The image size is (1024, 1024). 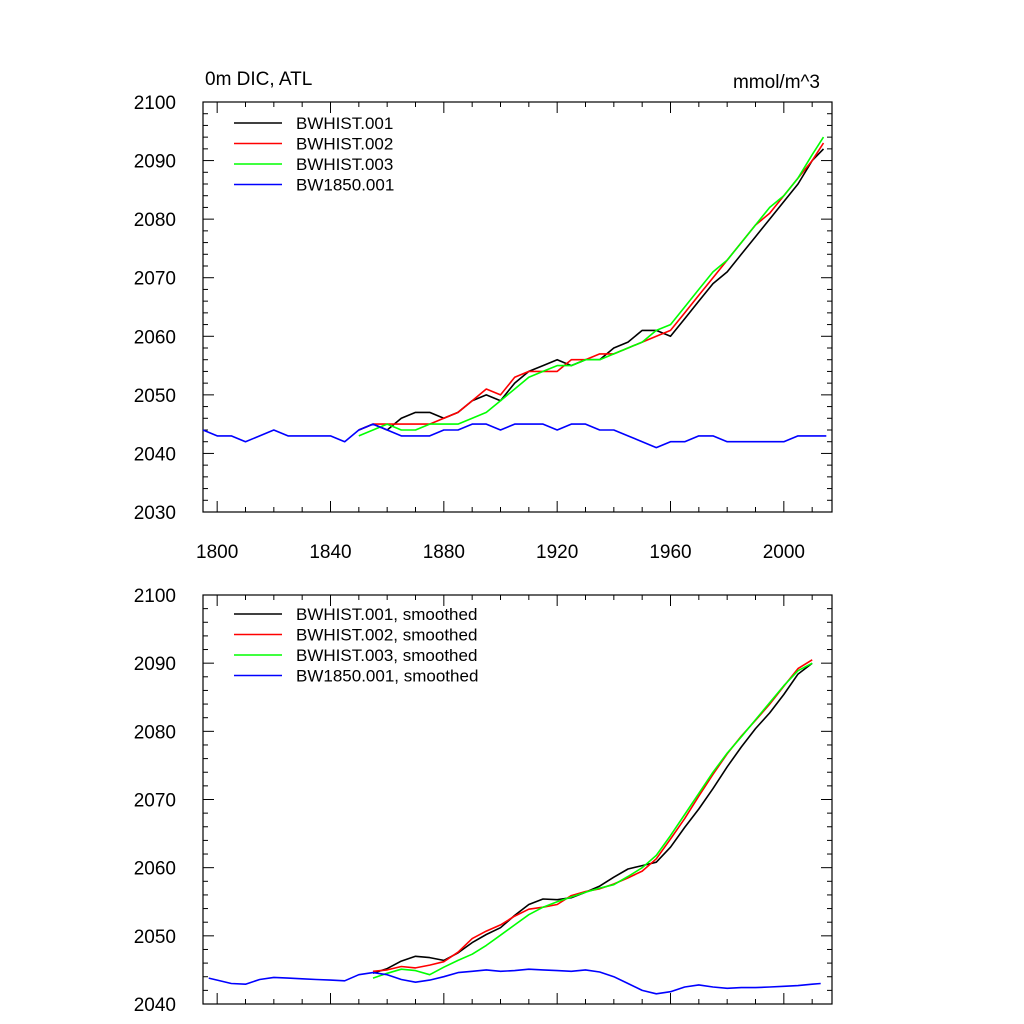 I want to click on legend-label: BWHIST.001, so click(x=344, y=123).